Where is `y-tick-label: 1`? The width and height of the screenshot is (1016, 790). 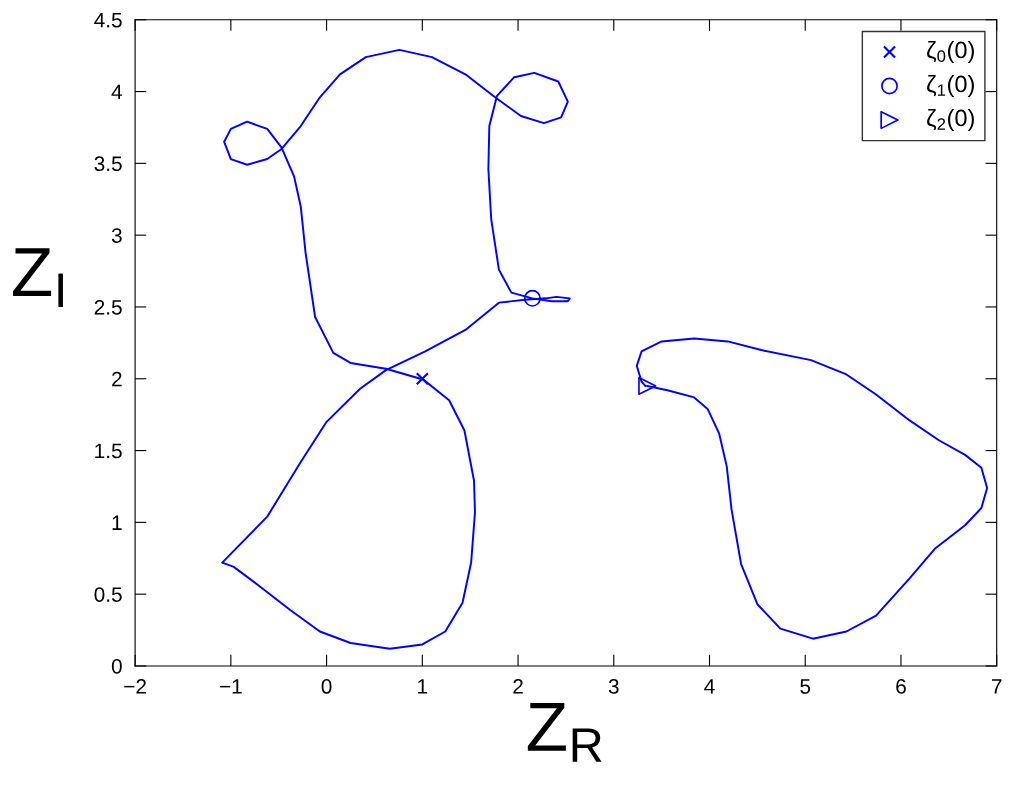 y-tick-label: 1 is located at coordinates (117, 522).